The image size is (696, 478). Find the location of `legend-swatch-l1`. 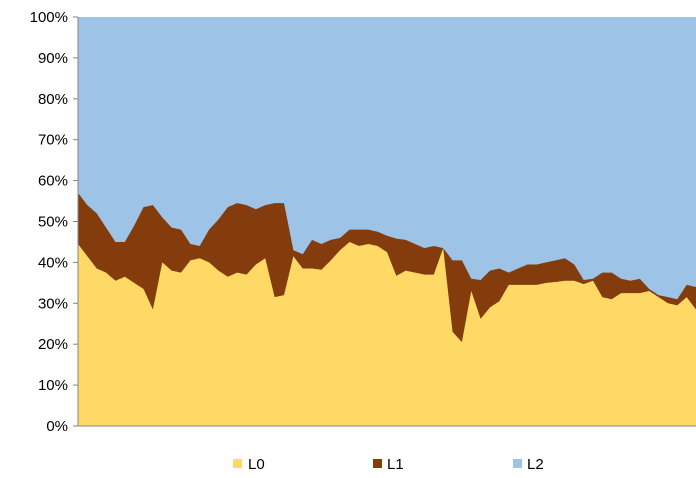

legend-swatch-l1 is located at coordinates (377, 463).